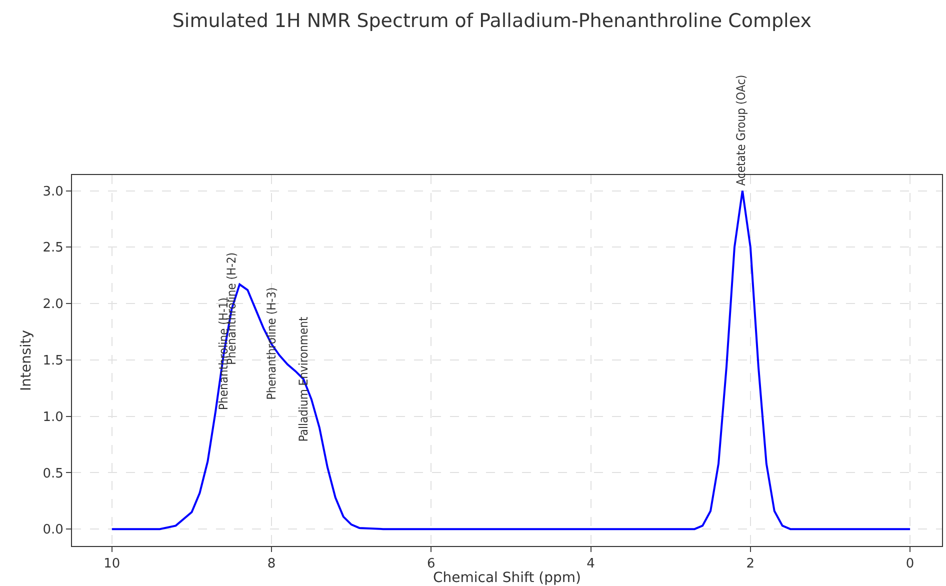 This screenshot has width=946, height=586. I want to click on annotation: Palladium Environment, so click(303, 379).